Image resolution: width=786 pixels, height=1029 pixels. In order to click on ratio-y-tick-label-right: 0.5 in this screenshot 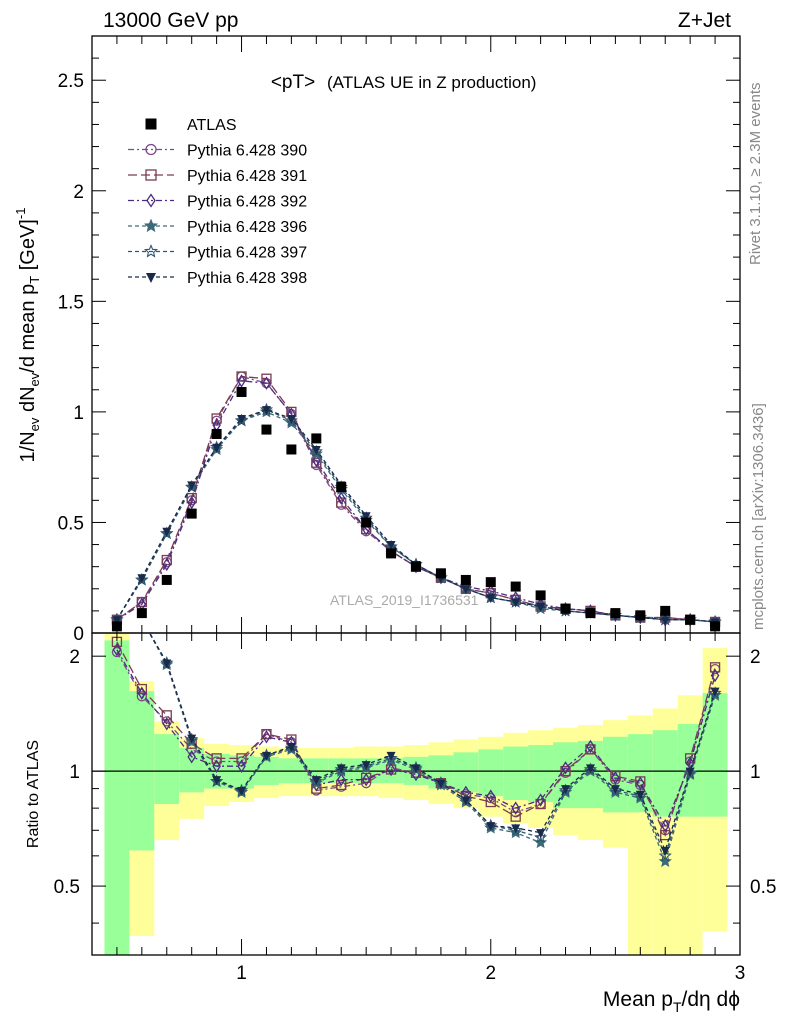, I will do `click(763, 887)`.